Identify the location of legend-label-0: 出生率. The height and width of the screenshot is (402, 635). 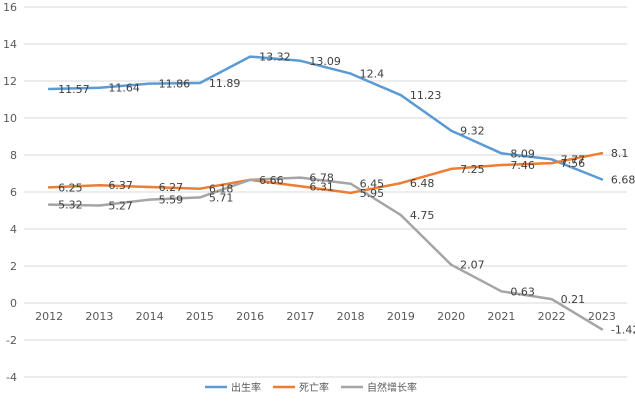
(246, 387).